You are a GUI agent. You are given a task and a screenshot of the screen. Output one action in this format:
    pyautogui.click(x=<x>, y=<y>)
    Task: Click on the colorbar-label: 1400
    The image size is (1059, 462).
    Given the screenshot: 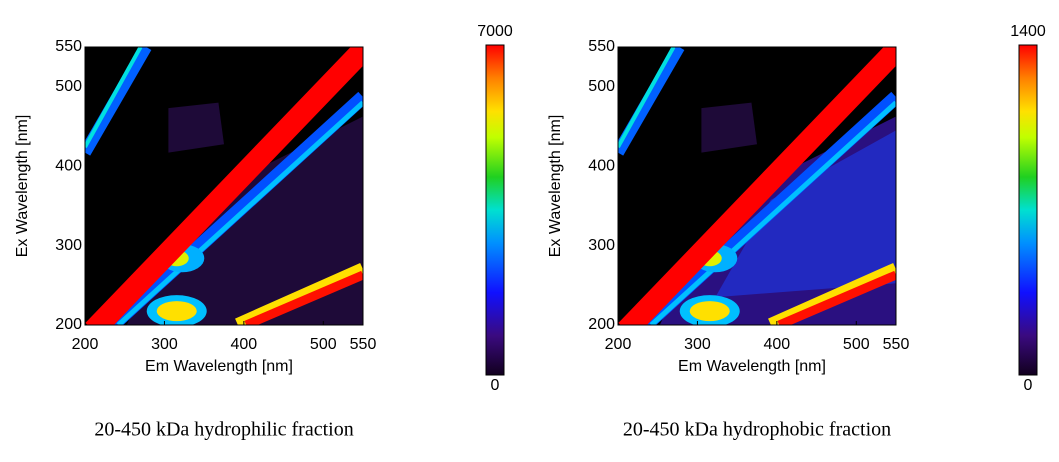 What is the action you would take?
    pyautogui.click(x=1028, y=31)
    